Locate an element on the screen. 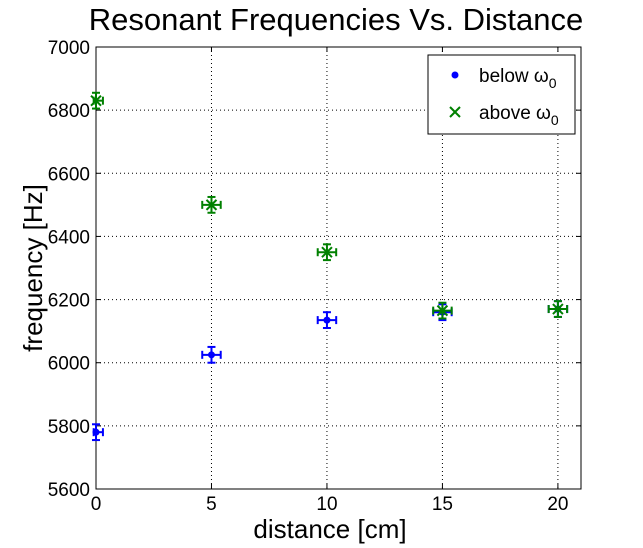  y-tick-label: 6600 is located at coordinates (69, 174).